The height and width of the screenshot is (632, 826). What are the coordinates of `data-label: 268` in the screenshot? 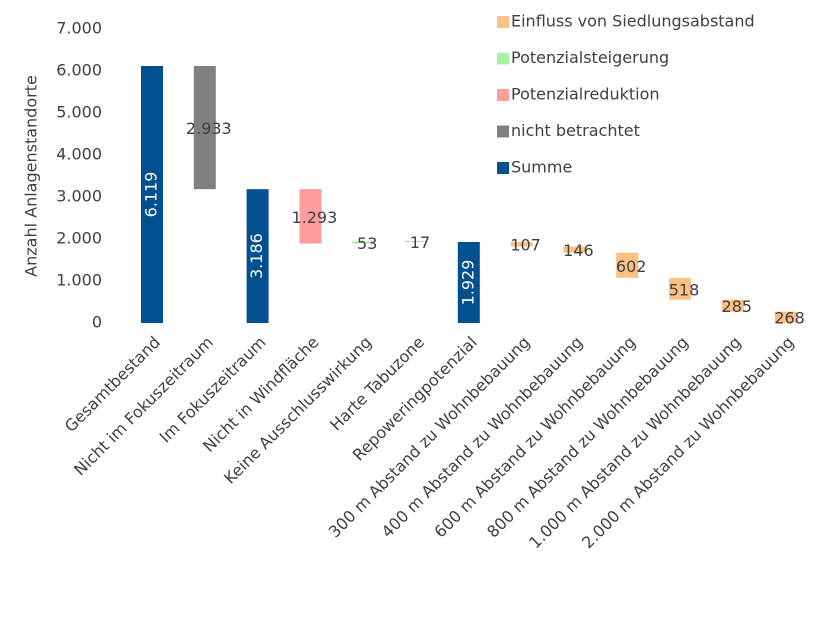 It's located at (789, 318).